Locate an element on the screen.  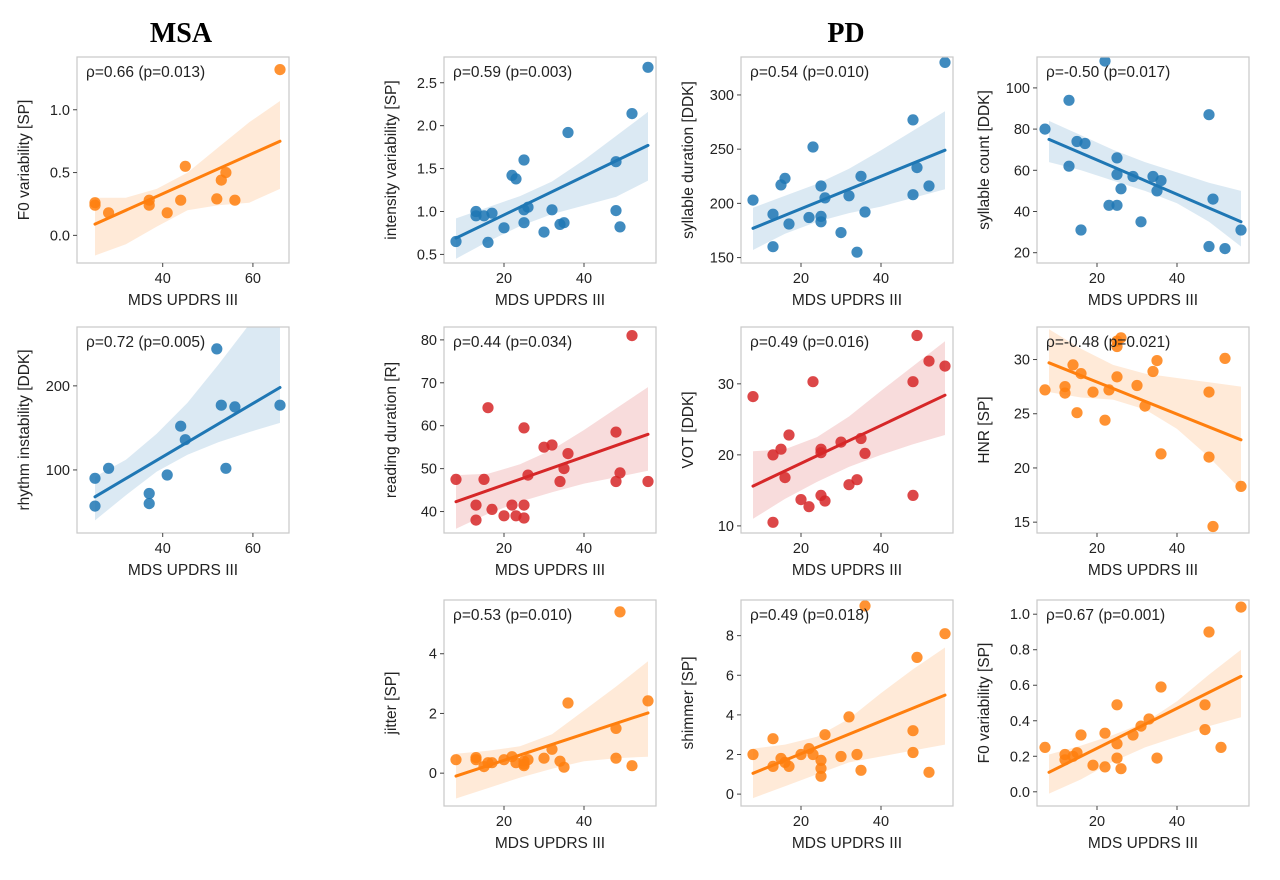
chart-pd-shimmer-annotation: ρ=0.49 (p=0.018) is located at coordinates (809, 615).